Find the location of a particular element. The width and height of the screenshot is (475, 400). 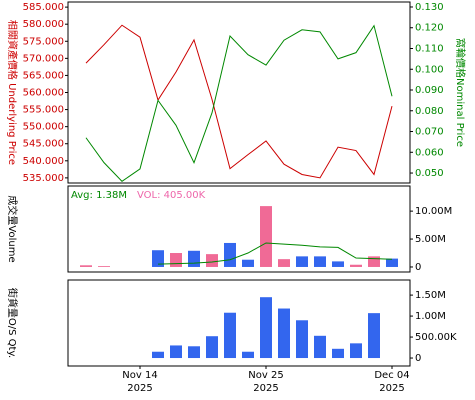

y-tick-label: 580.000 is located at coordinates (43, 24).